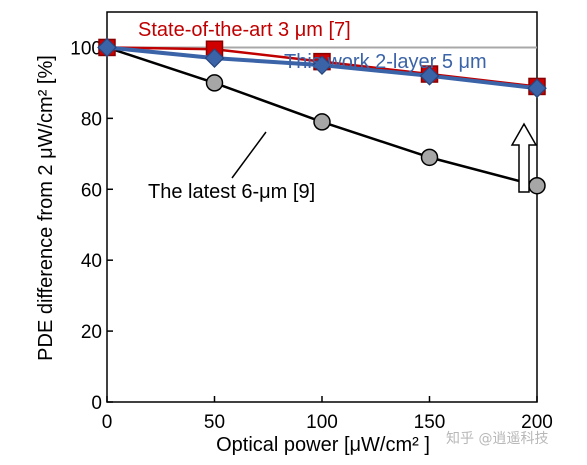 The image size is (587, 465). I want to click on x-tick-label: 200, so click(537, 422).